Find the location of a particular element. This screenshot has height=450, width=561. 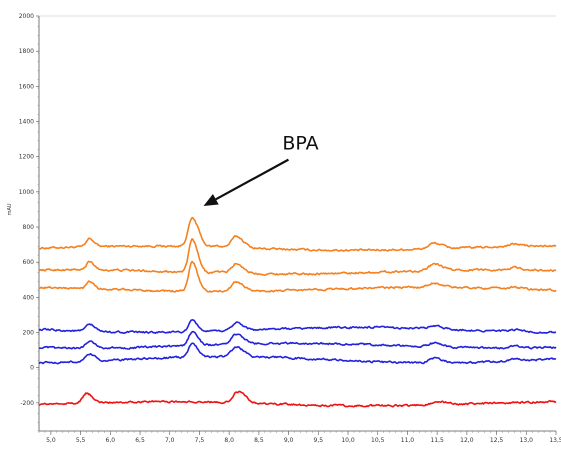

x-tick-label: 12,5 is located at coordinates (497, 440).